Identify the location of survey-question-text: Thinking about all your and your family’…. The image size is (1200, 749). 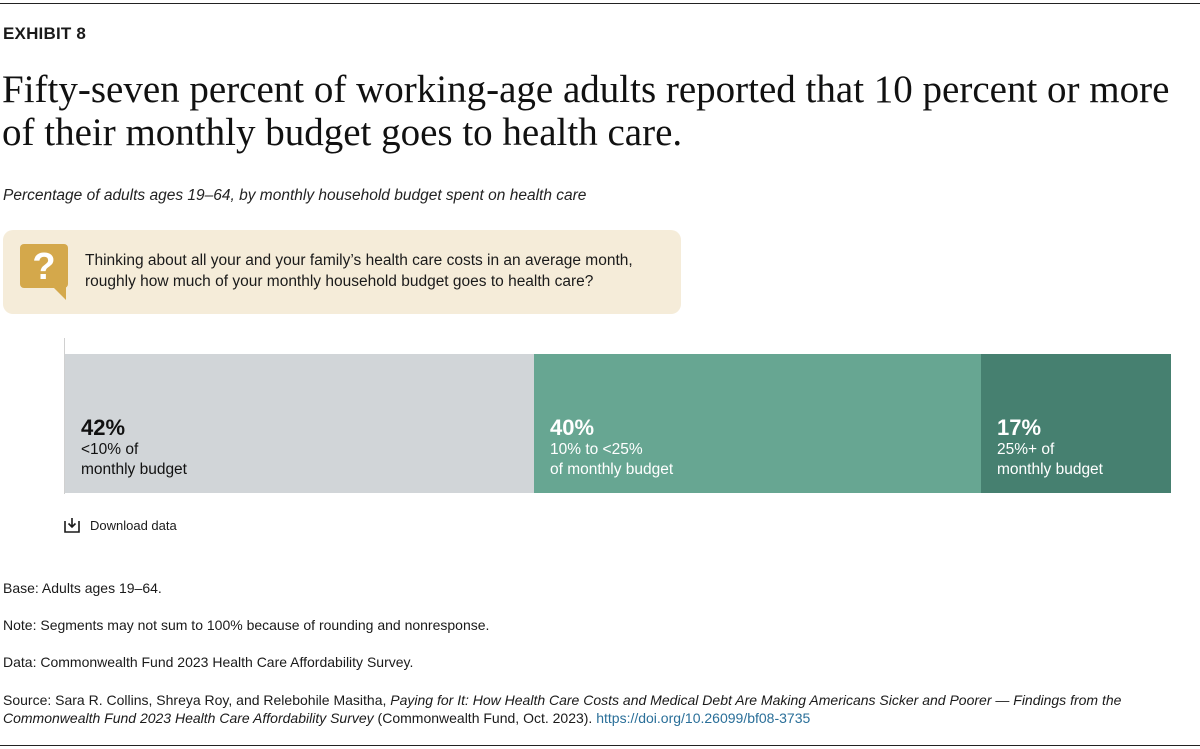
(359, 271).